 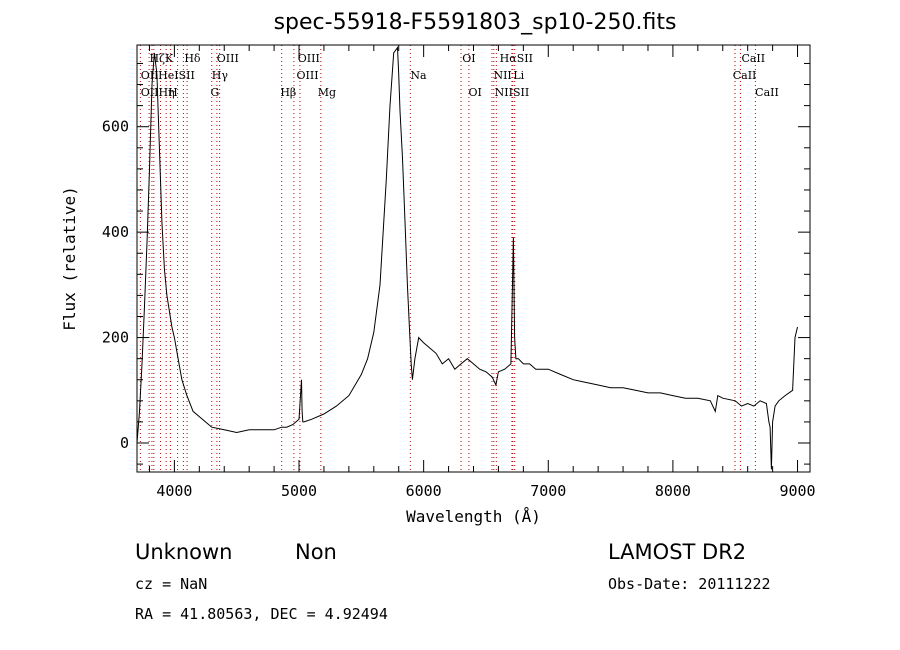 What do you see at coordinates (124, 443) in the screenshot?
I see `y-tick-label: 0` at bounding box center [124, 443].